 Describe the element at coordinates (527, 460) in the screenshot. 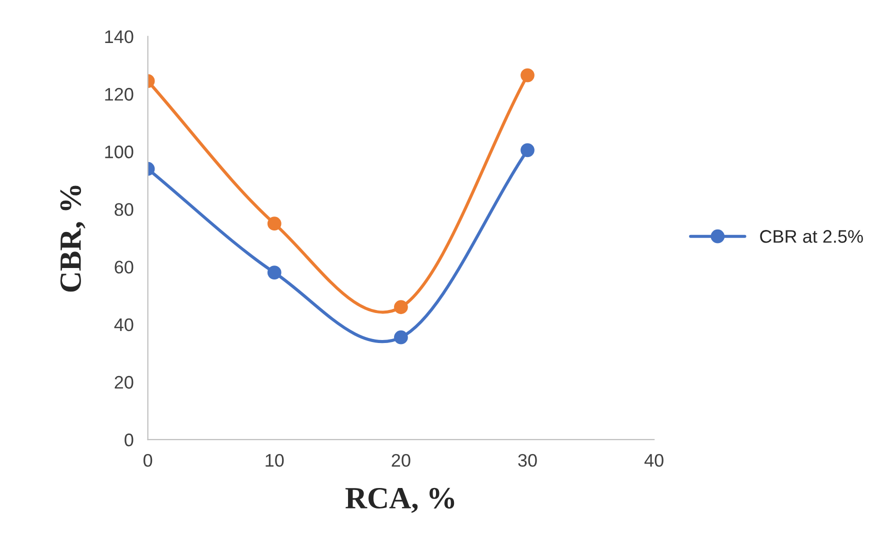

I see `x-tick-label: 30` at that location.